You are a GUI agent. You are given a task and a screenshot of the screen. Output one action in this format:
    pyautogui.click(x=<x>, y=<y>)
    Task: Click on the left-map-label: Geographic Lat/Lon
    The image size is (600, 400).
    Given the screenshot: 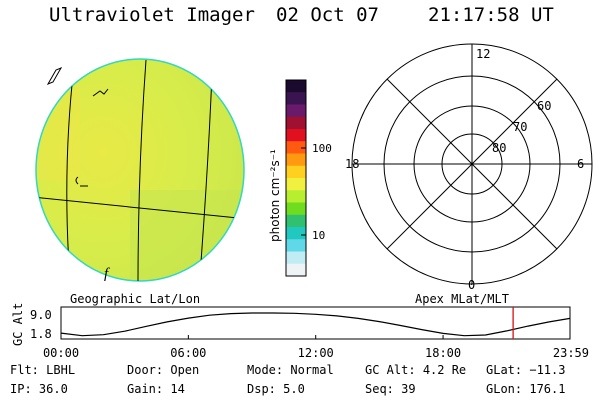 What is the action you would take?
    pyautogui.click(x=135, y=299)
    